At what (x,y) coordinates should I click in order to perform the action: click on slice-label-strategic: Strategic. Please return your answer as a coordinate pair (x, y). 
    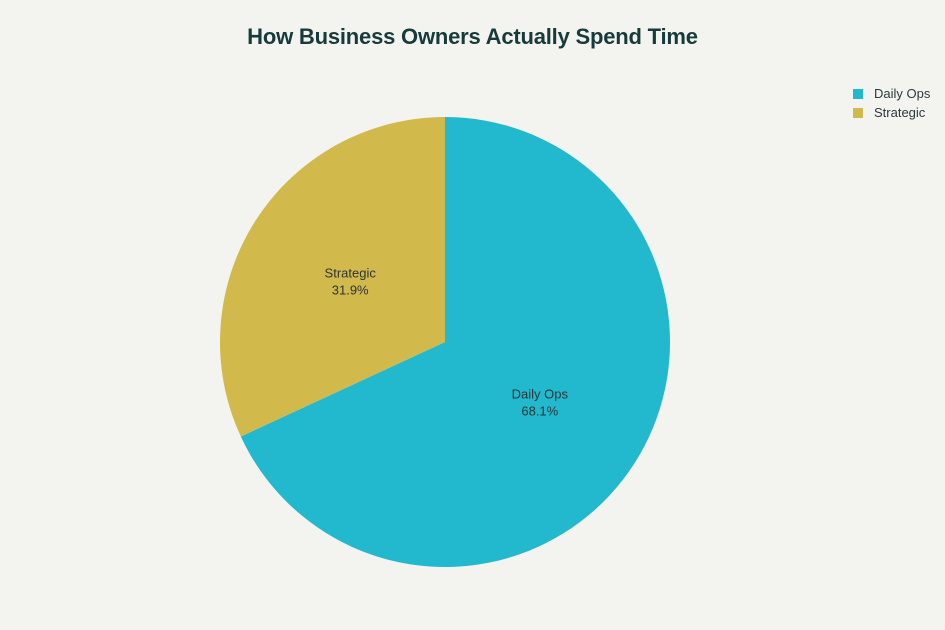
    Looking at the image, I should click on (351, 272).